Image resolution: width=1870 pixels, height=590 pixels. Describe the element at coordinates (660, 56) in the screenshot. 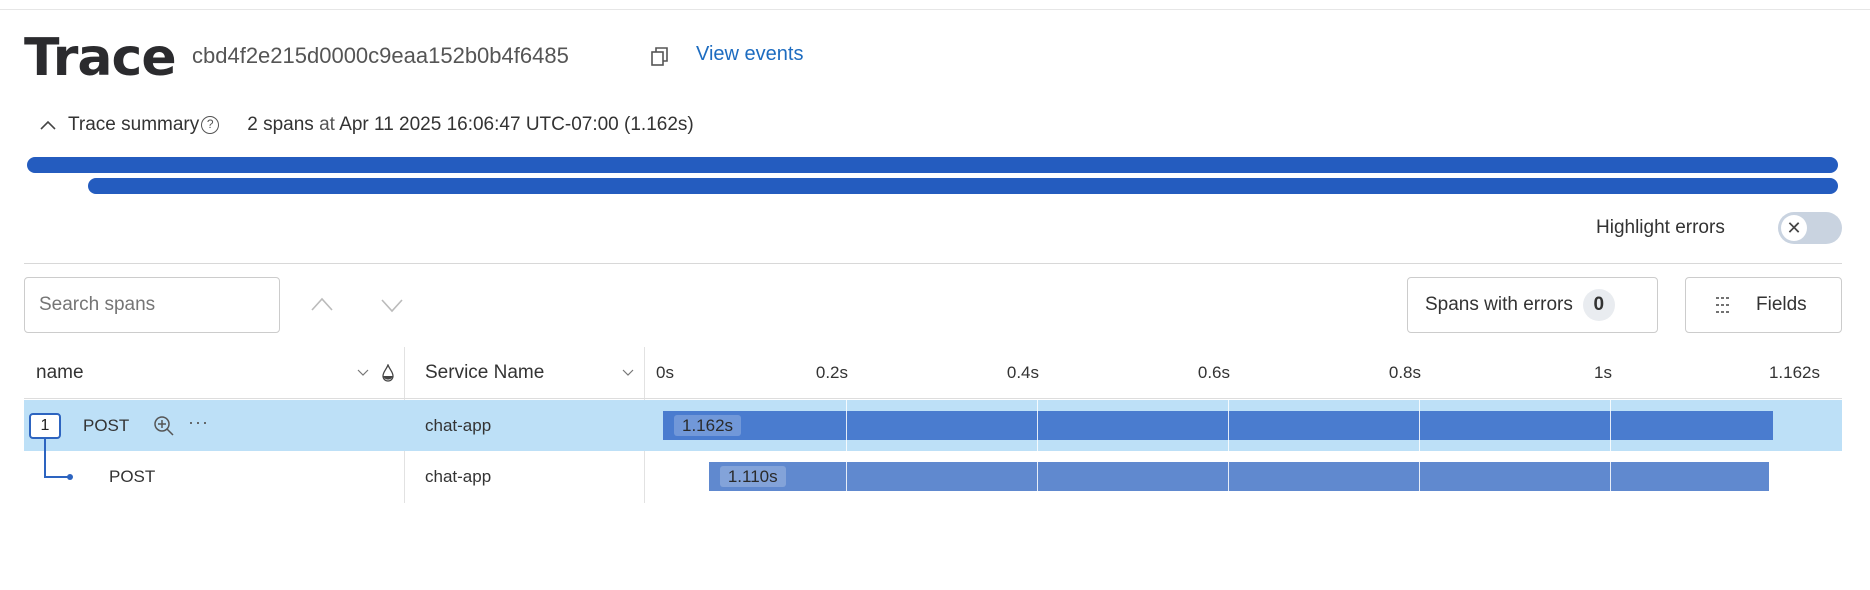

I see `copy-icon` at that location.